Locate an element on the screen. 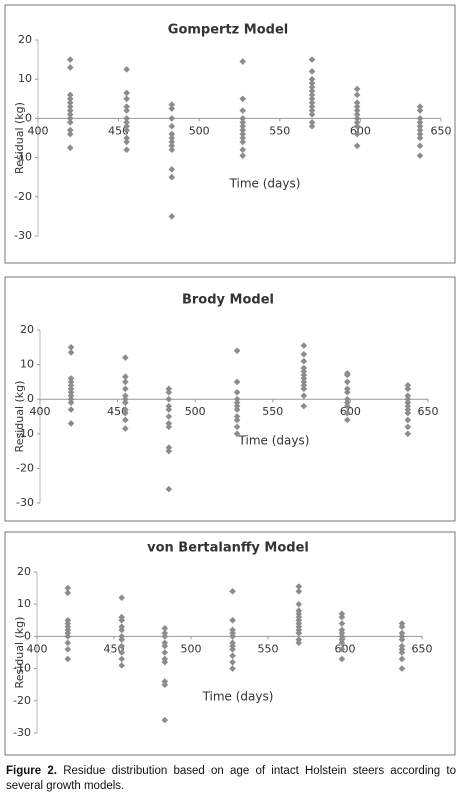 The width and height of the screenshot is (462, 805). y-tick-label: 0 is located at coordinates (30, 398).